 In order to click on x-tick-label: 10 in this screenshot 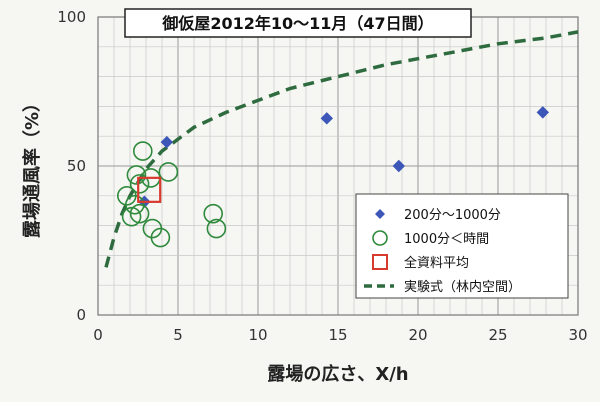, I will do `click(257, 335)`.